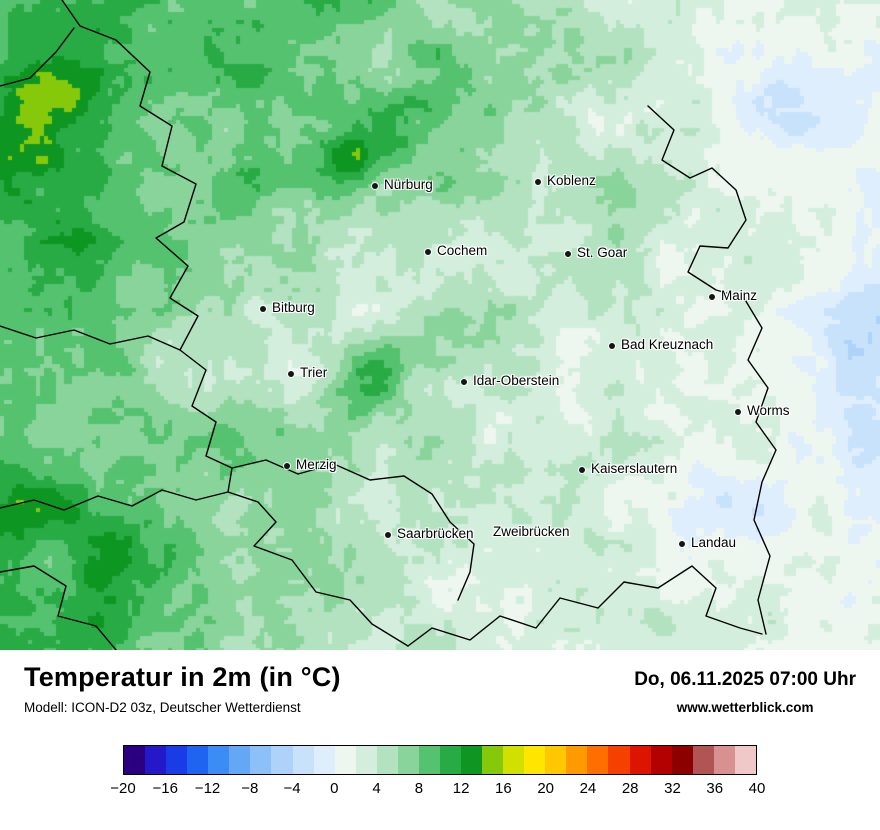  What do you see at coordinates (545, 788) in the screenshot?
I see `colorbar-tick-label: 20` at bounding box center [545, 788].